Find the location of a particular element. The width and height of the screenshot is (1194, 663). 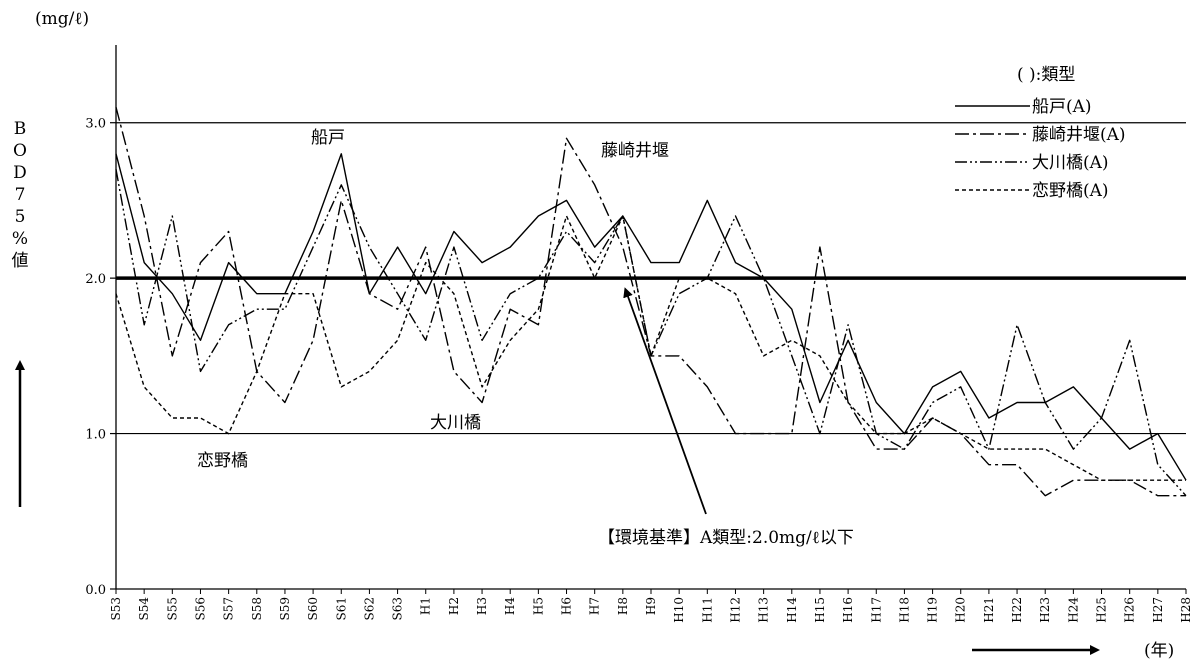

x-tick-label: S60 is located at coordinates (313, 609).